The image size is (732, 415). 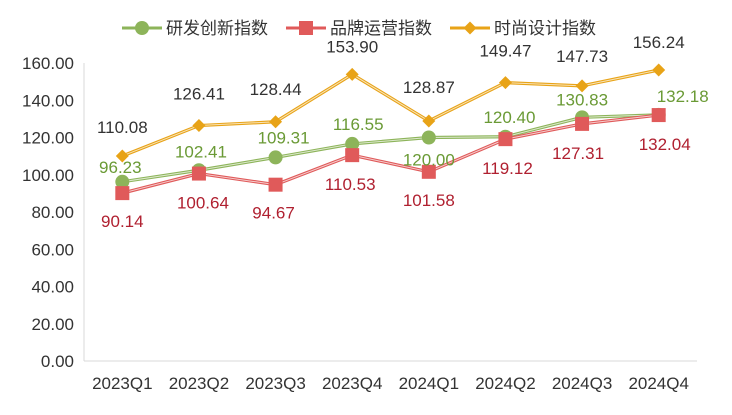 I want to click on data-label: 149.47, so click(x=505, y=51).